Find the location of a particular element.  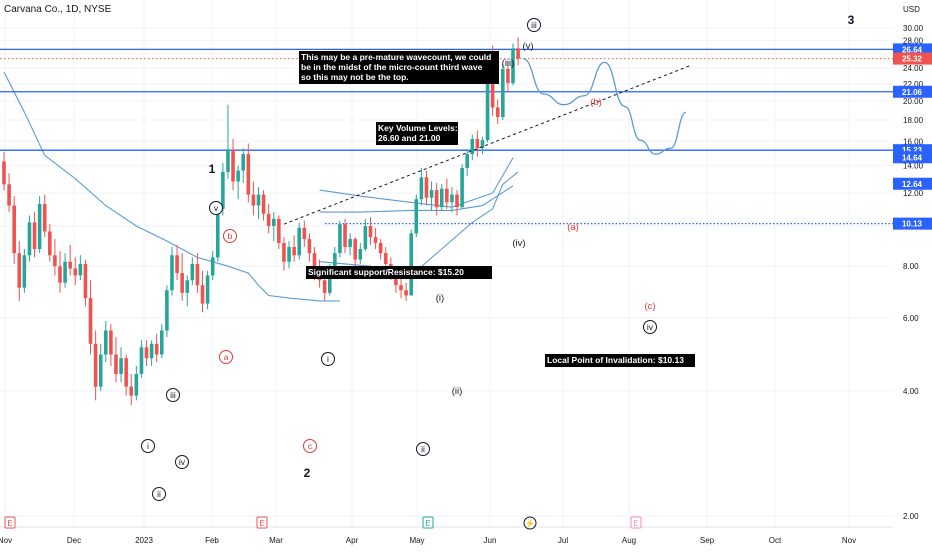

price-tag-label: 26.64 is located at coordinates (912, 49).